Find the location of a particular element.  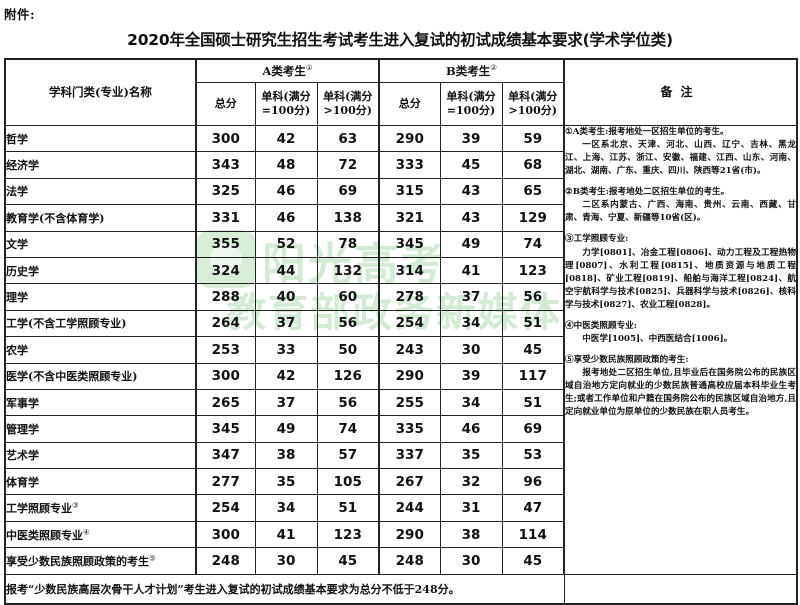

cell-b-single-gt100: 74 is located at coordinates (533, 244).